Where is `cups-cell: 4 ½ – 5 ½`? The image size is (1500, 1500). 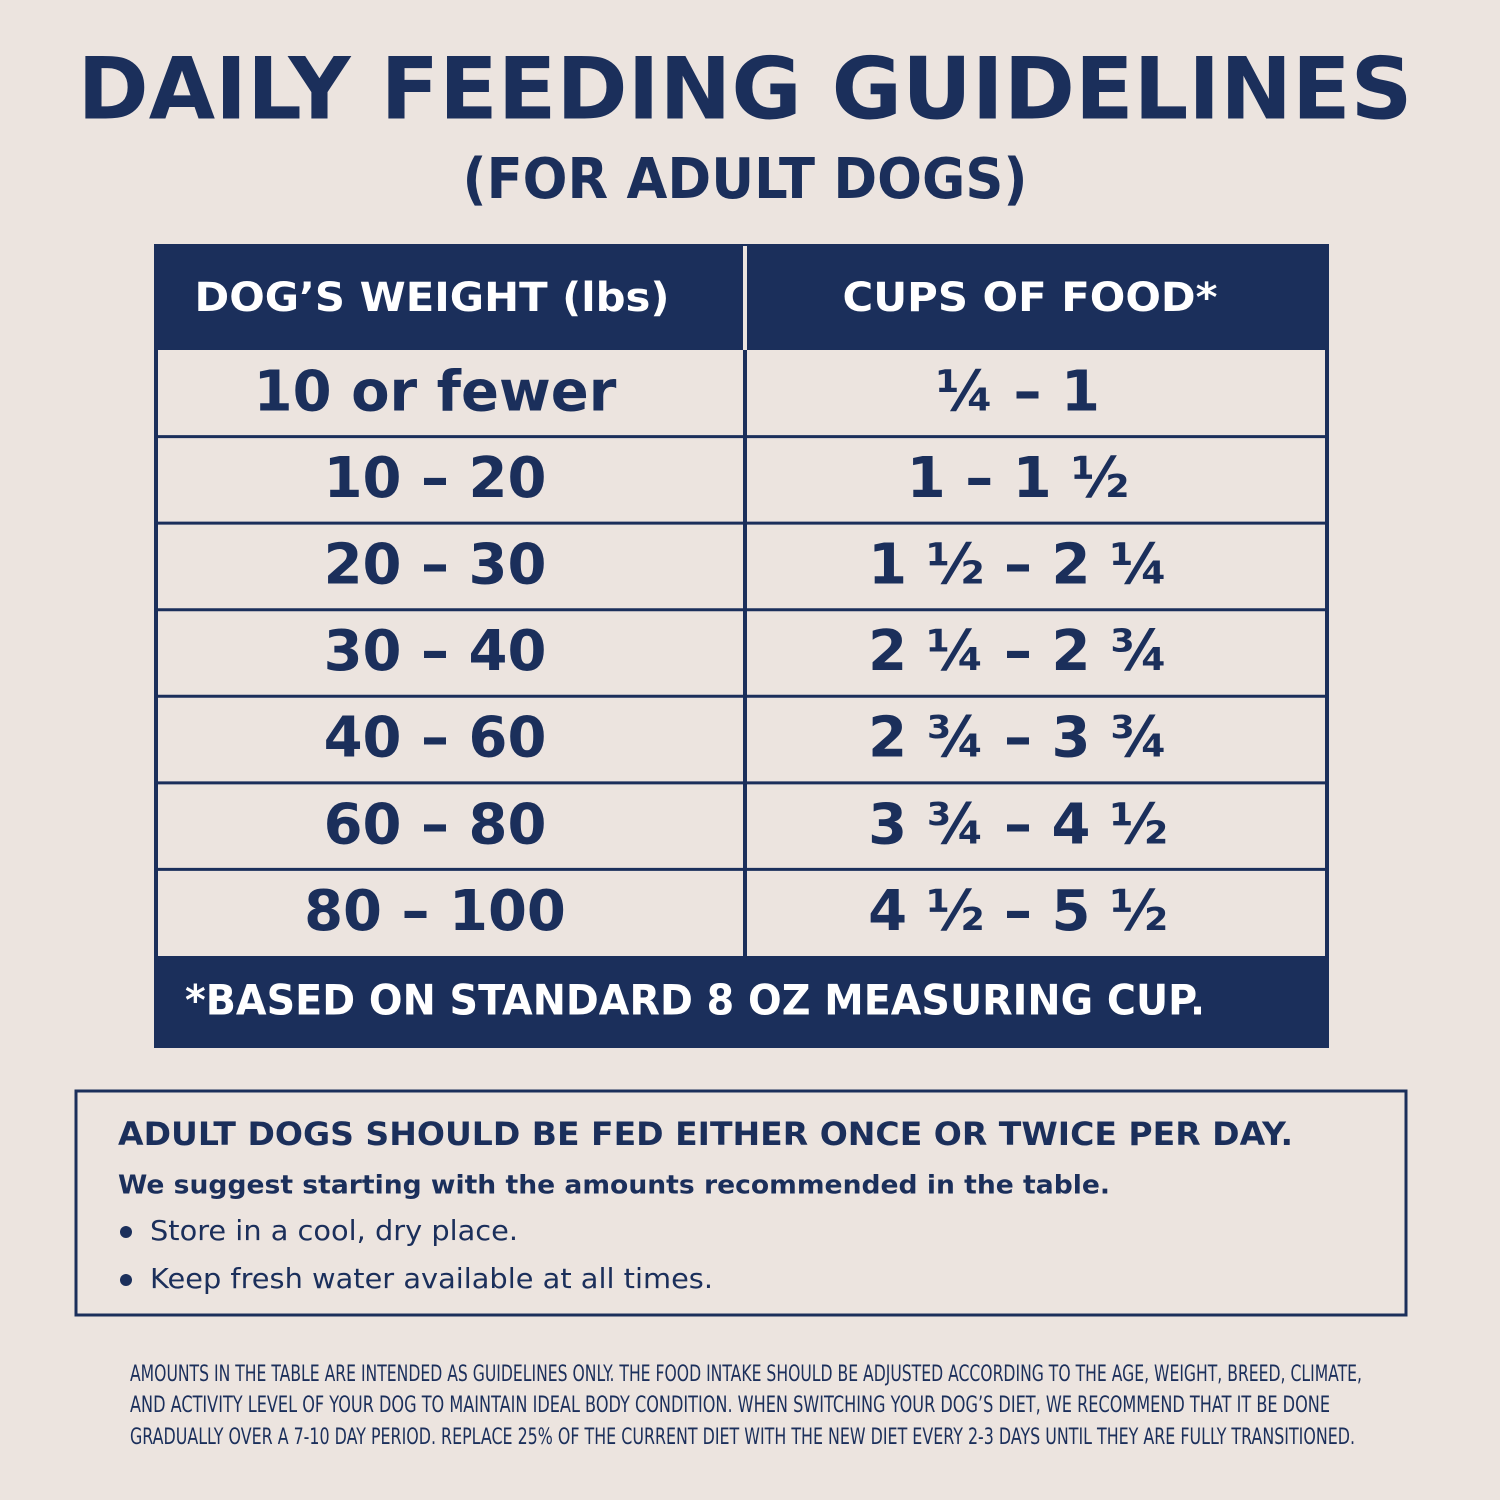
cups-cell: 4 ½ – 5 ½ is located at coordinates (1018, 911).